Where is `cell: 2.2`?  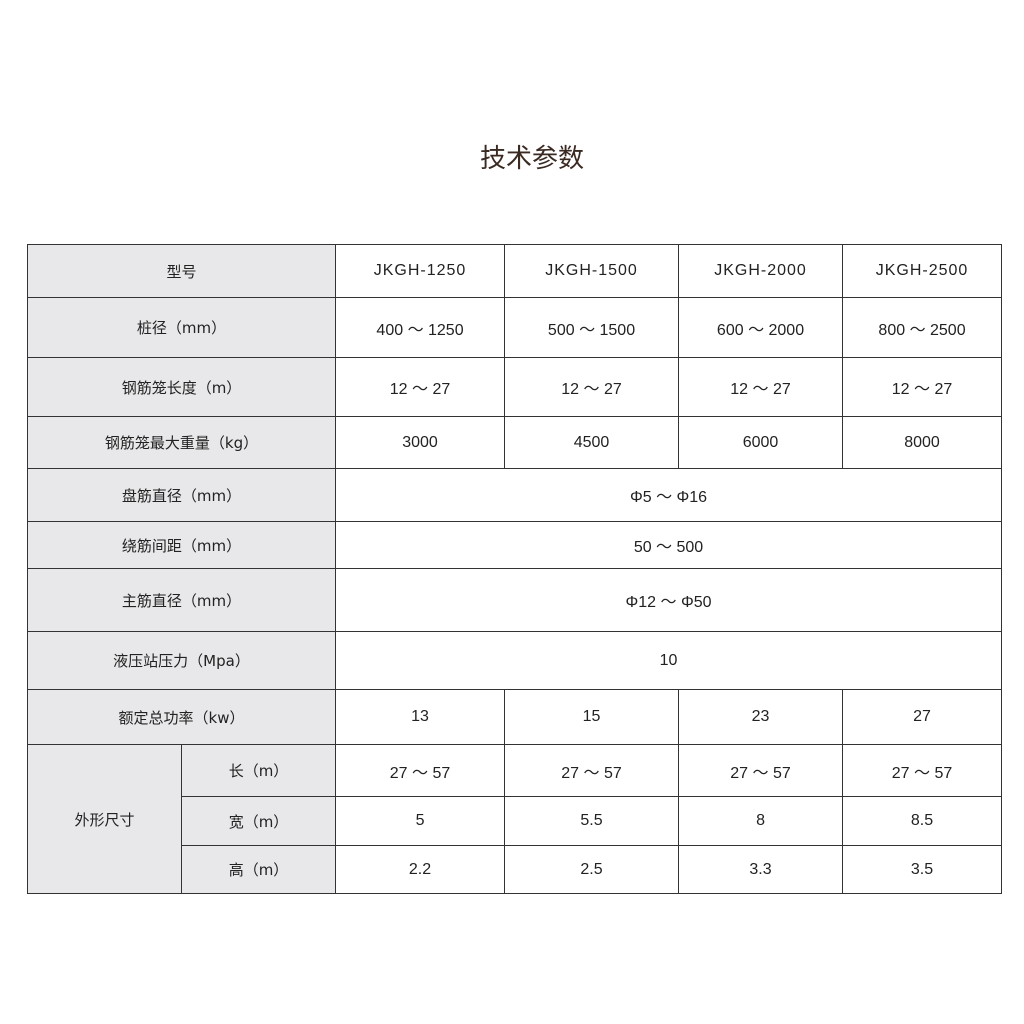 cell: 2.2 is located at coordinates (420, 869).